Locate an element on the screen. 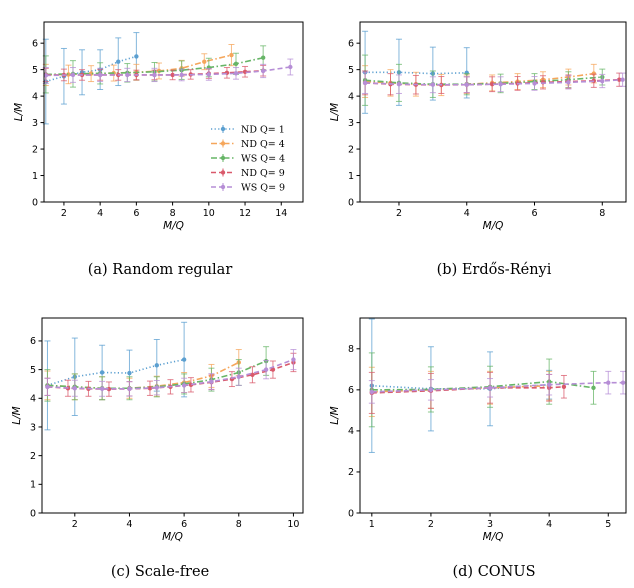 The width and height of the screenshot is (634, 588). legend-label: ND Q= 4 is located at coordinates (263, 144).